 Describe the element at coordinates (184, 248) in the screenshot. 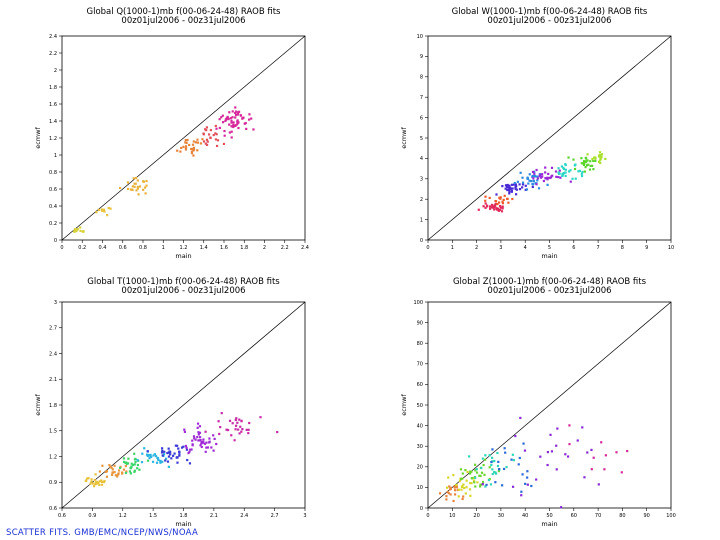

I see `x-tick-label: 1.2` at that location.